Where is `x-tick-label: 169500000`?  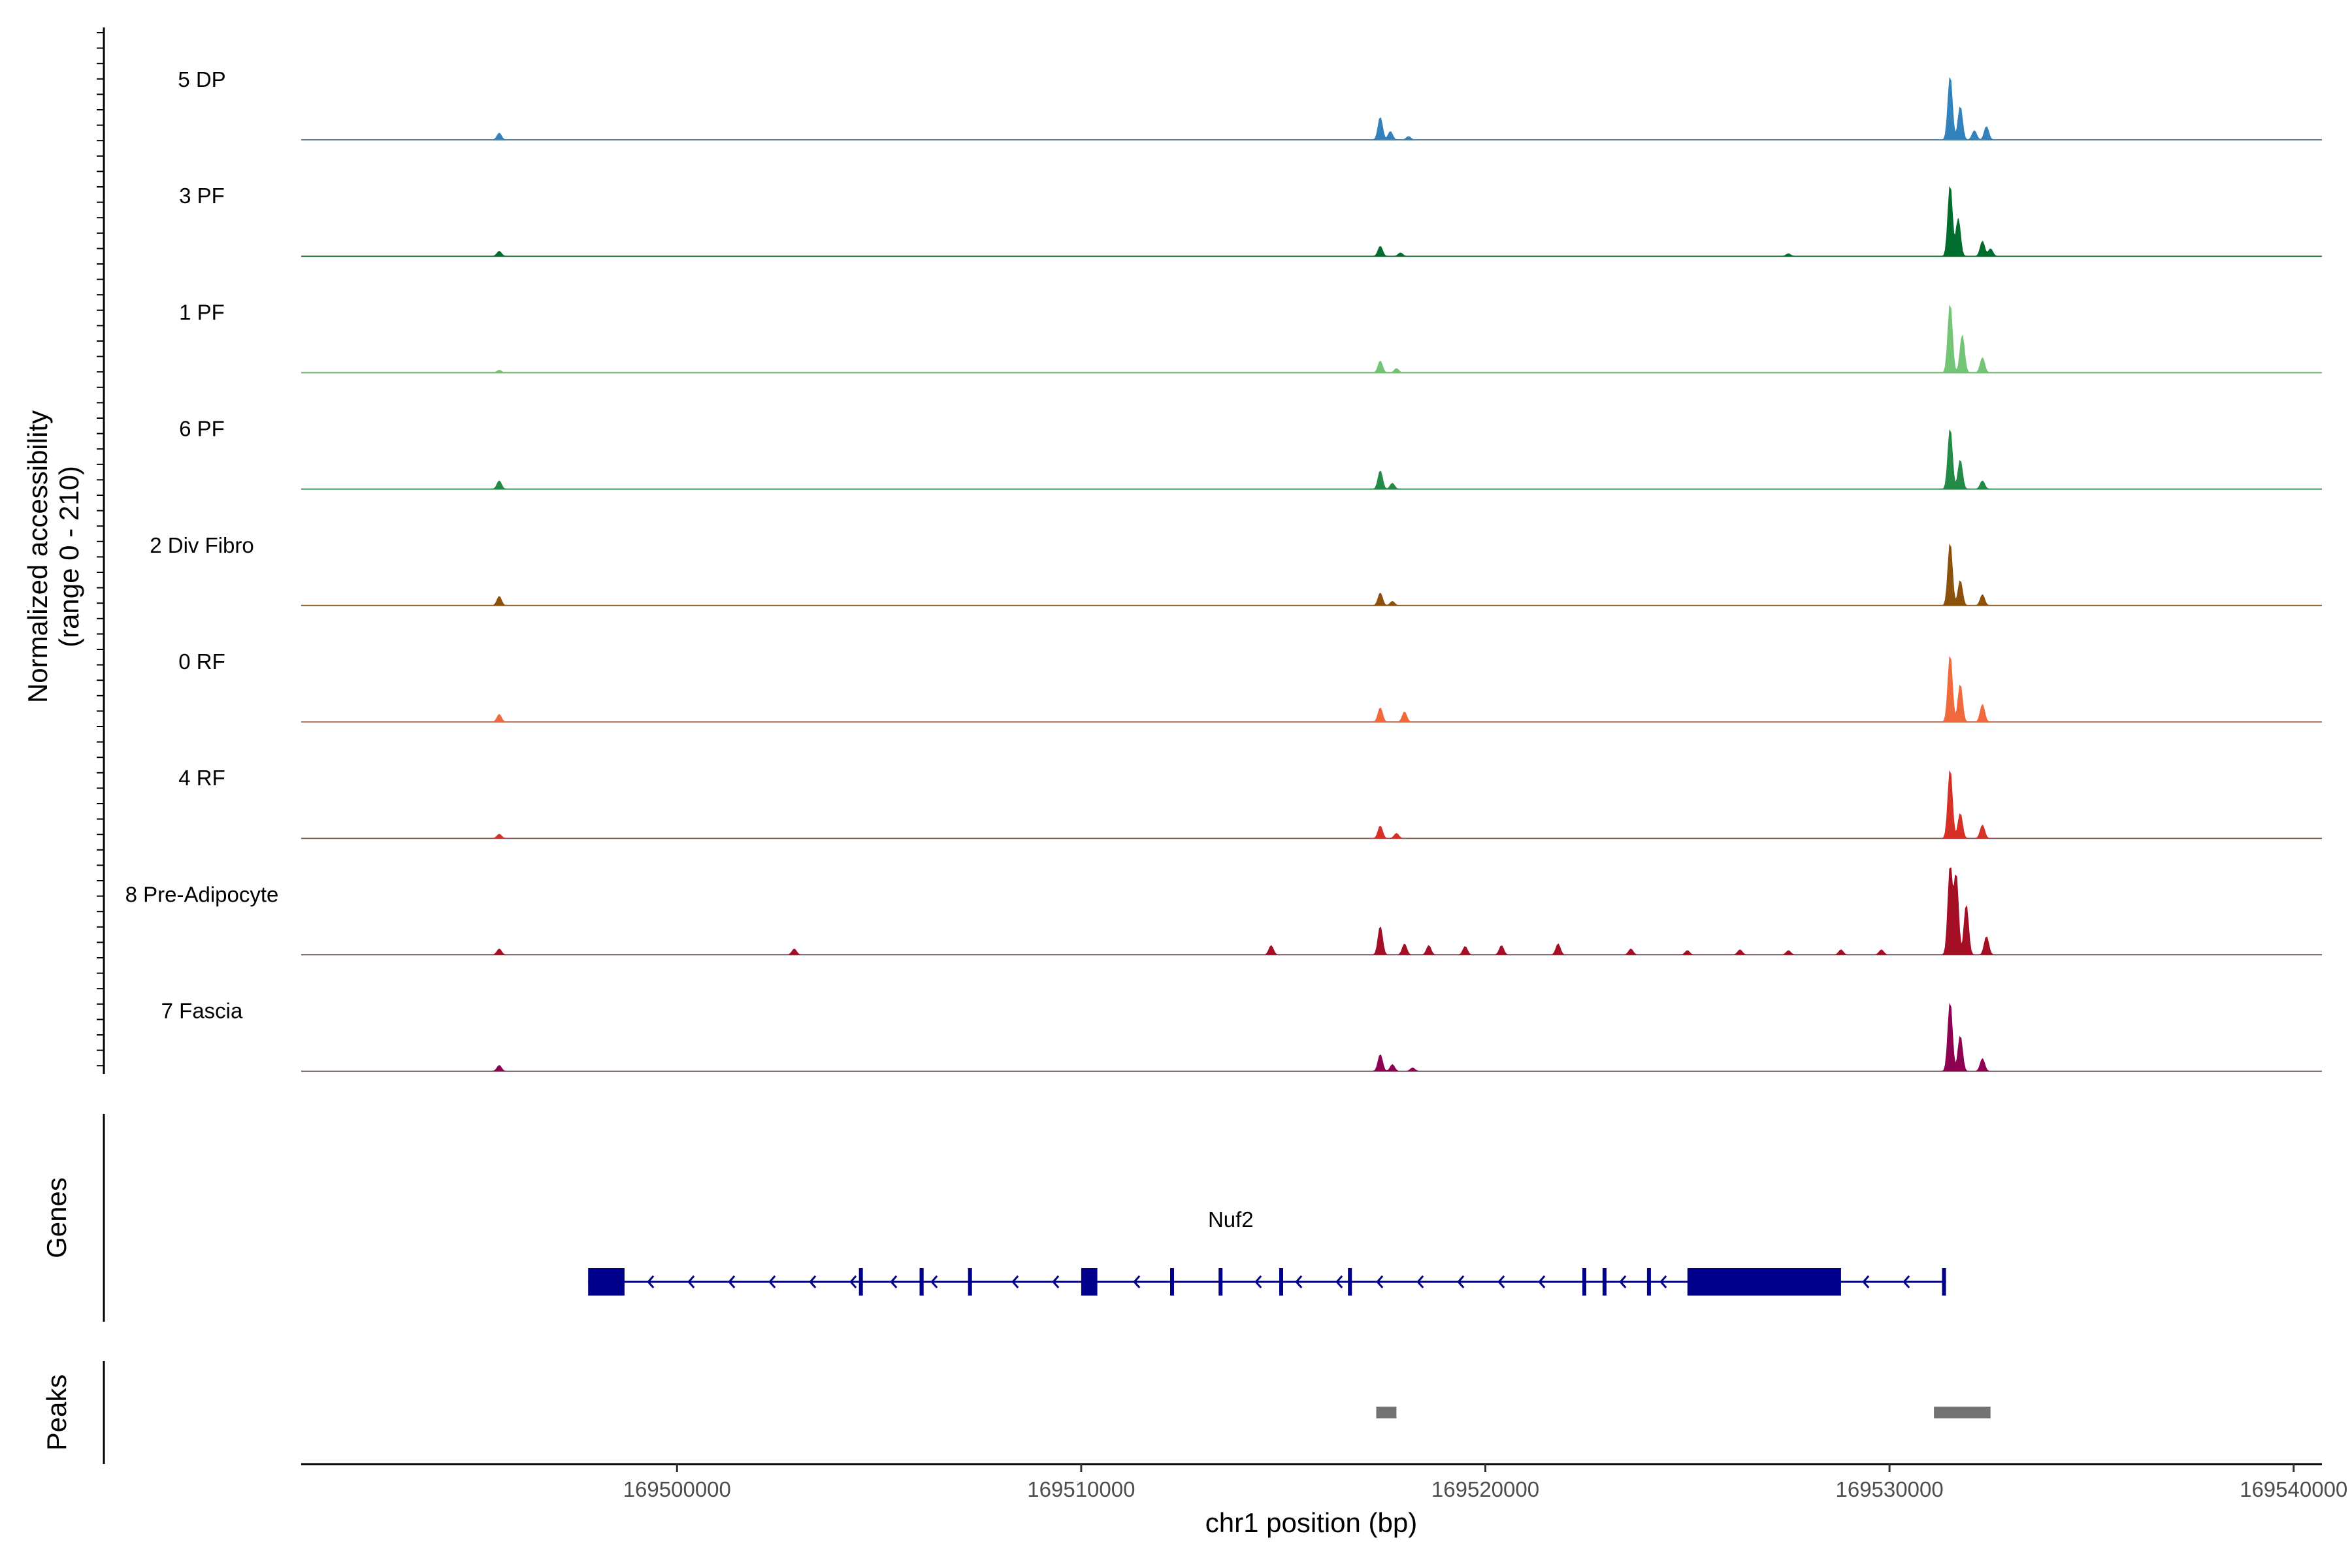
x-tick-label: 169500000 is located at coordinates (677, 1489).